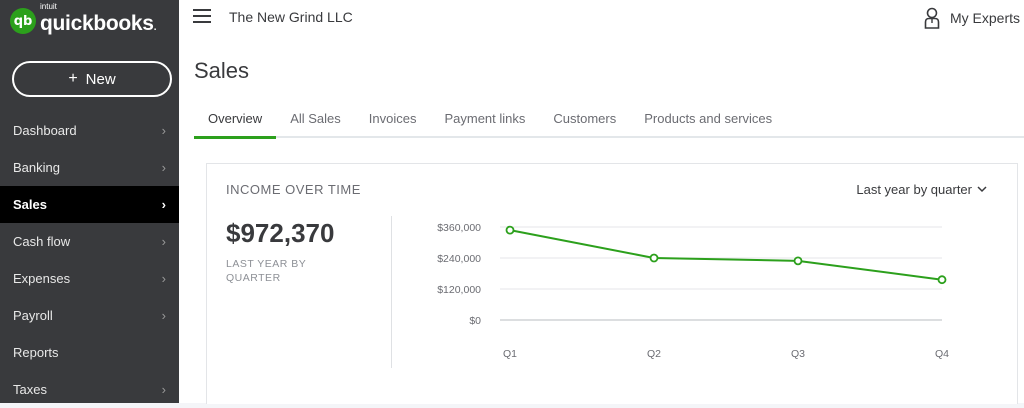  Describe the element at coordinates (89, 167) in the screenshot. I see `sidebar-item-banking: Banking ›` at that location.